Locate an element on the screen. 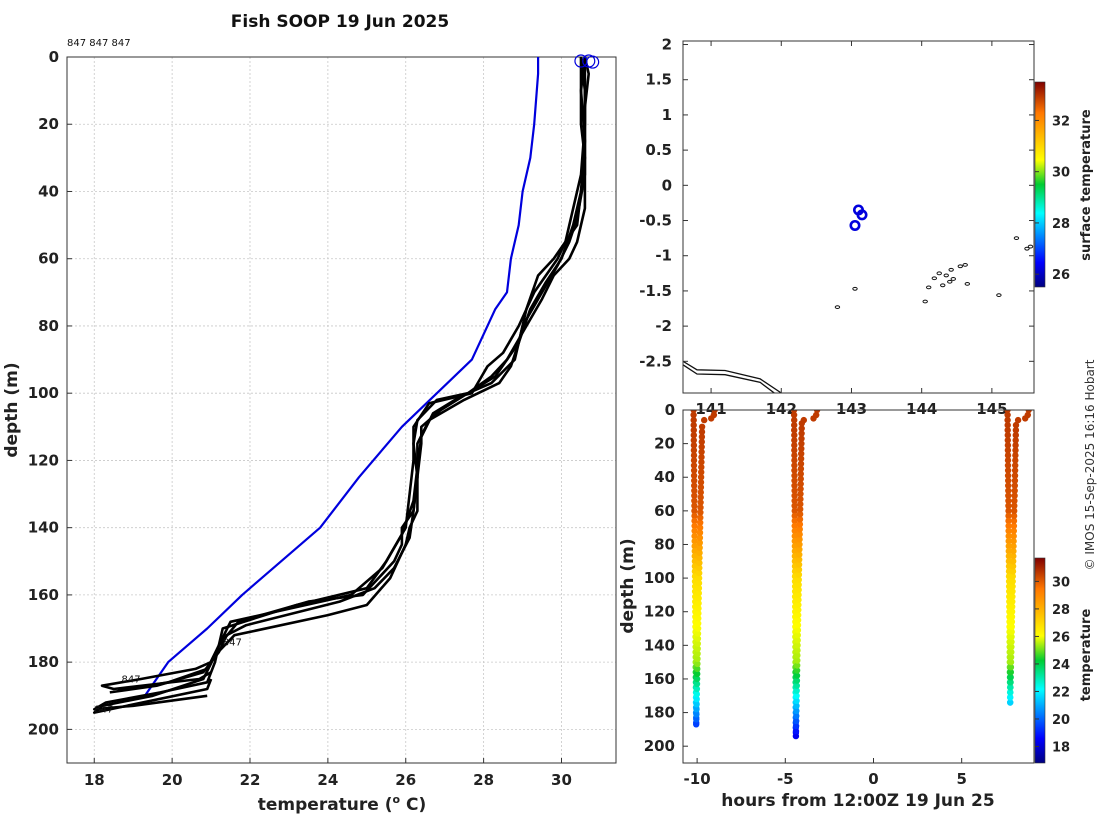 This screenshot has width=1100, height=820. lat-tick-label: 0 is located at coordinates (667, 185).